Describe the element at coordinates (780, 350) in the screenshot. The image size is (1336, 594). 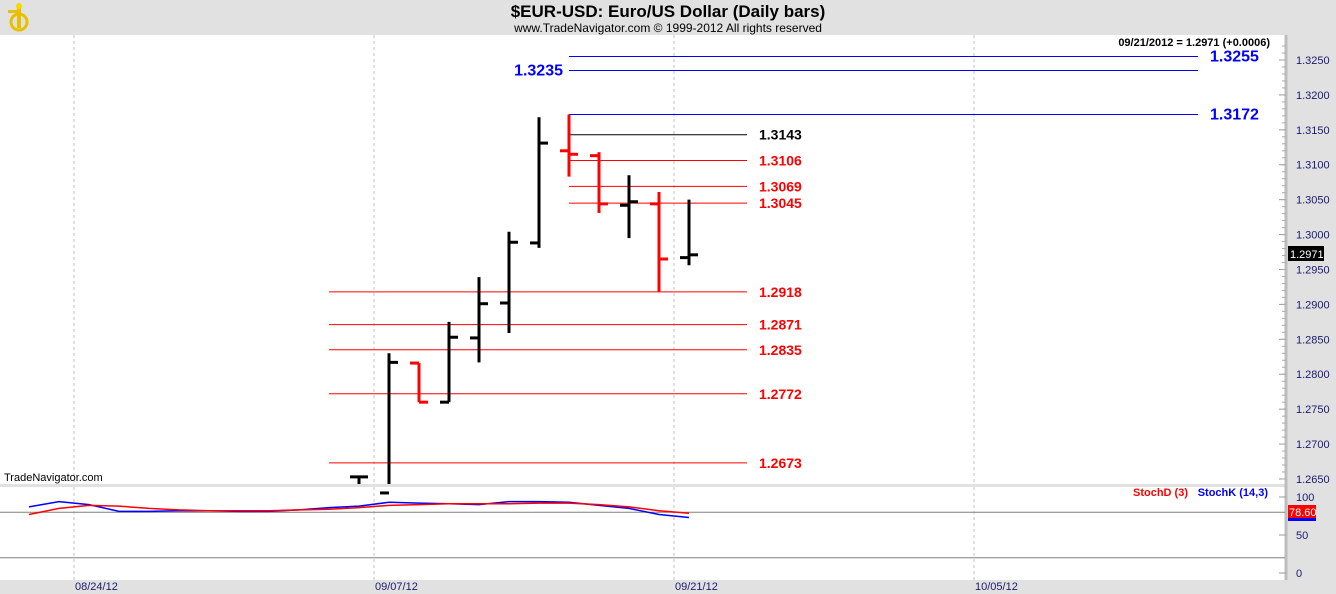
I see `level-label: 1.2835` at that location.